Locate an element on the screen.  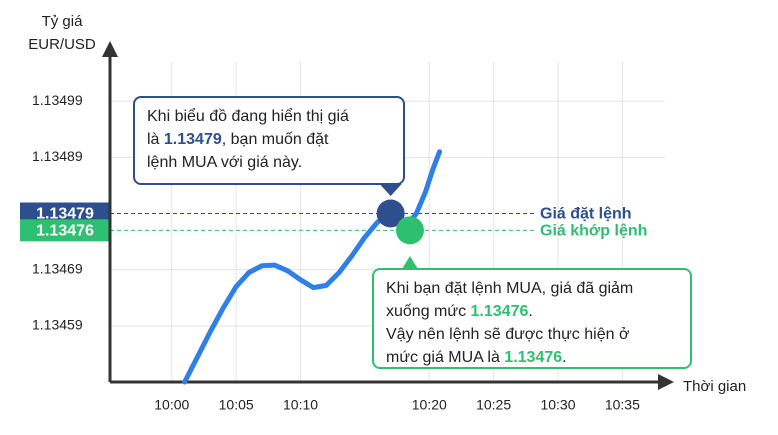
x-tick-label: 10:20 is located at coordinates (429, 405).